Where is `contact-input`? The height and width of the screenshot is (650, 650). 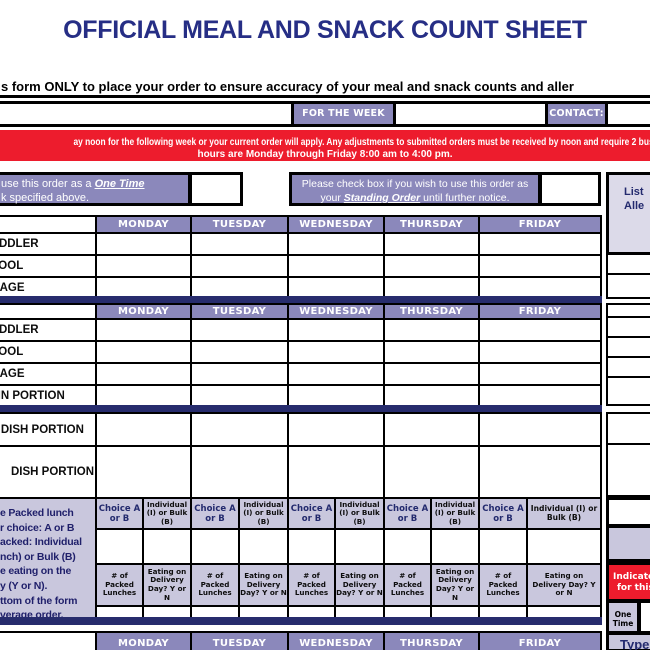
contact-input is located at coordinates (627, 114).